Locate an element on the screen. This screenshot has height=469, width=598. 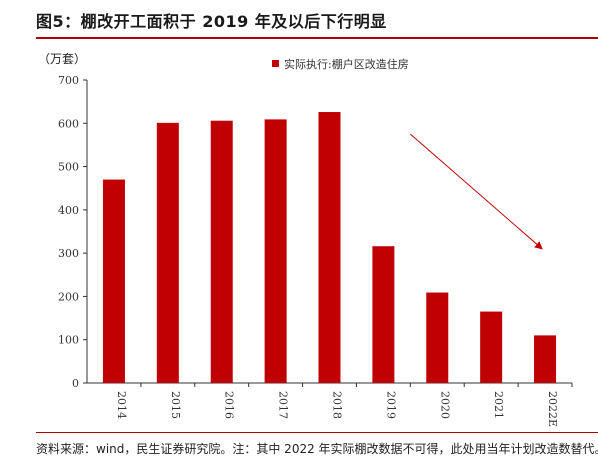
x-tick-label-2020: 2020 is located at coordinates (444, 405).